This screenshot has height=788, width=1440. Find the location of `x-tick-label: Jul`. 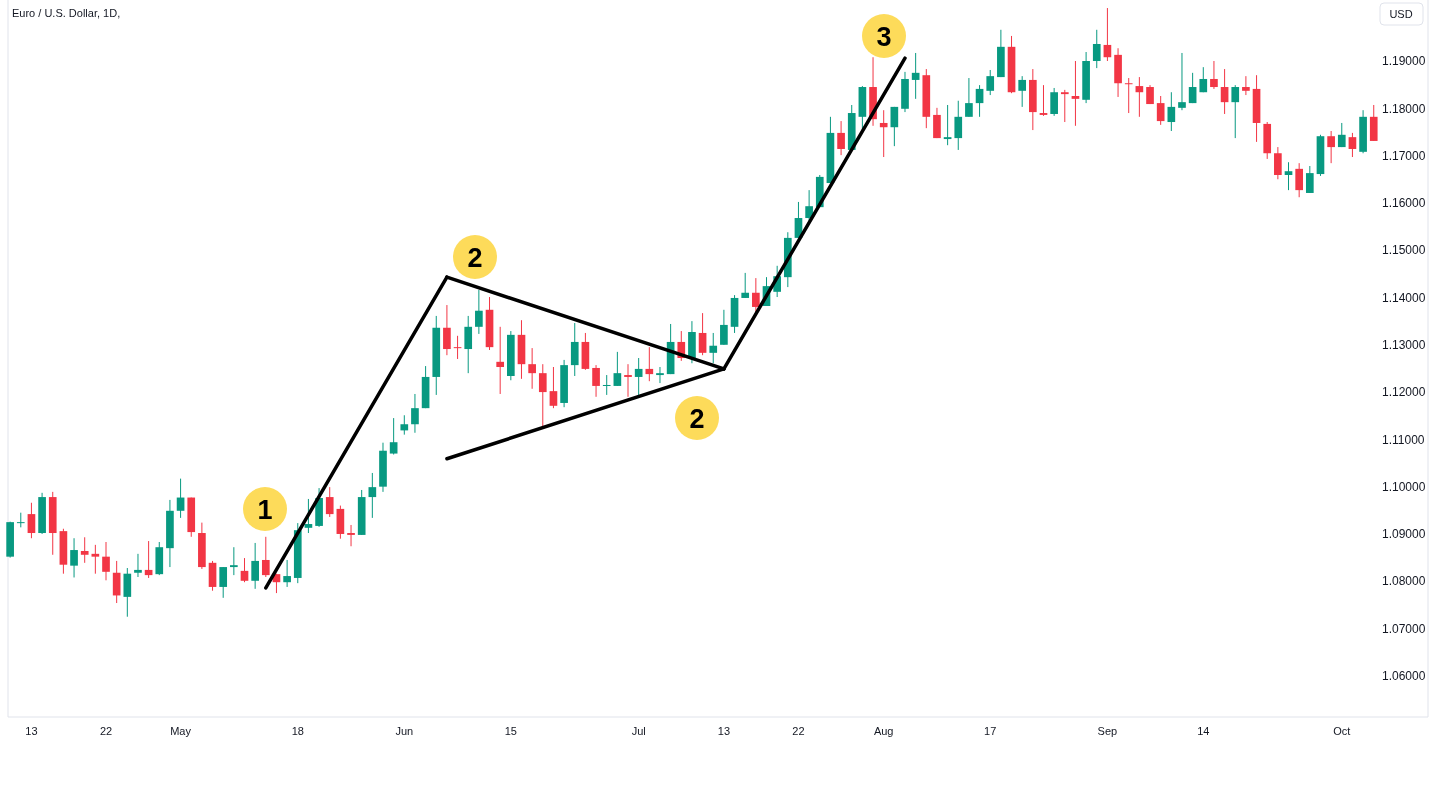

x-tick-label: Jul is located at coordinates (638, 731).